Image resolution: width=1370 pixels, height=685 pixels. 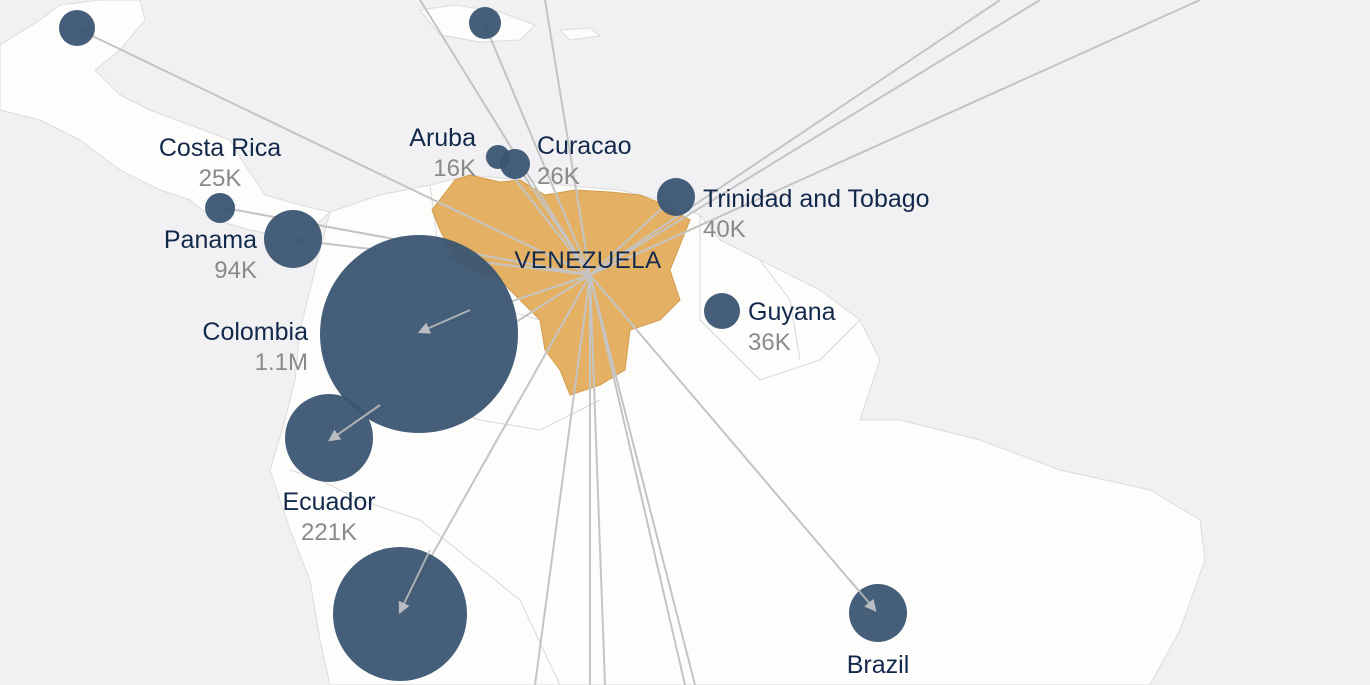 I want to click on label-panama-name: Panama, so click(x=210, y=240).